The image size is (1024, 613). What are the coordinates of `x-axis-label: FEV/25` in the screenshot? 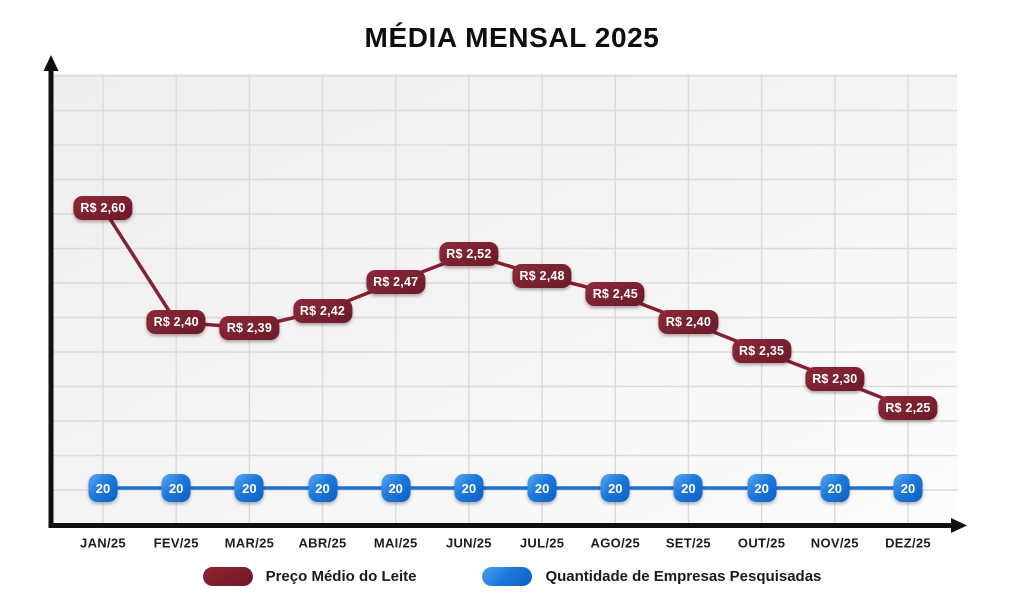 It's located at (176, 543).